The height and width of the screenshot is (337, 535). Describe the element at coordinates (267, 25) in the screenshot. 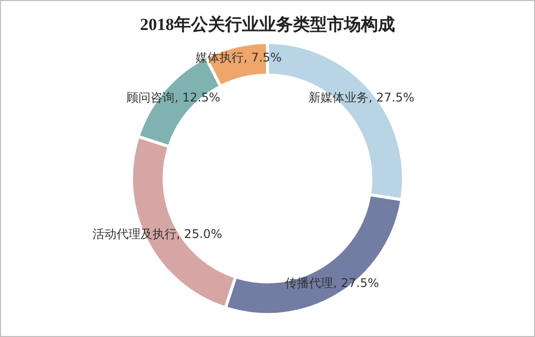

I see `chart-title: 2018年公关行业业务类型市场构成` at that location.